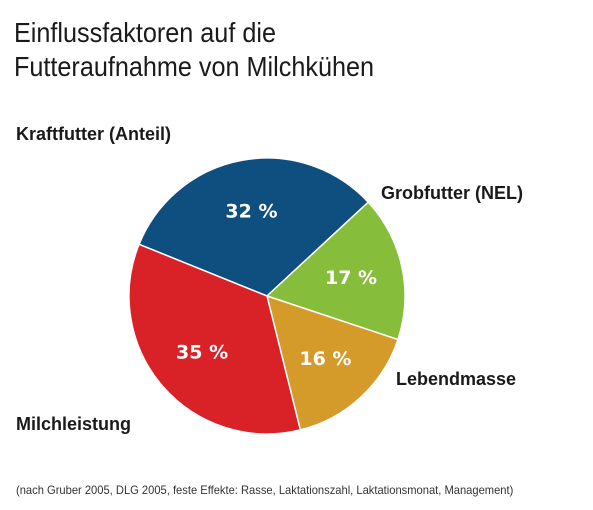  What do you see at coordinates (325, 359) in the screenshot?
I see `pie-value-label-lebendmasse: 16 %` at bounding box center [325, 359].